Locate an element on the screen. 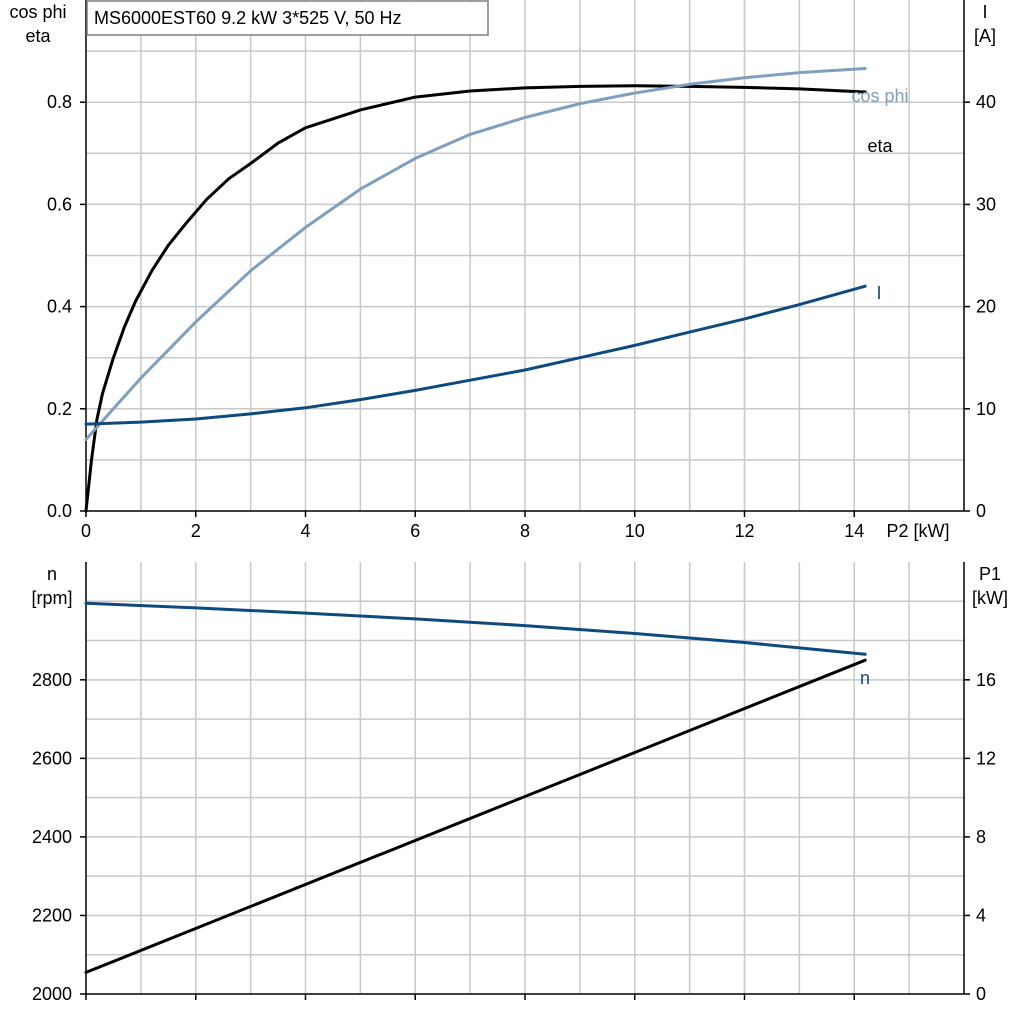 This screenshot has height=1029, width=1024. panel1-right-axis-label: I is located at coordinates (984, 12).